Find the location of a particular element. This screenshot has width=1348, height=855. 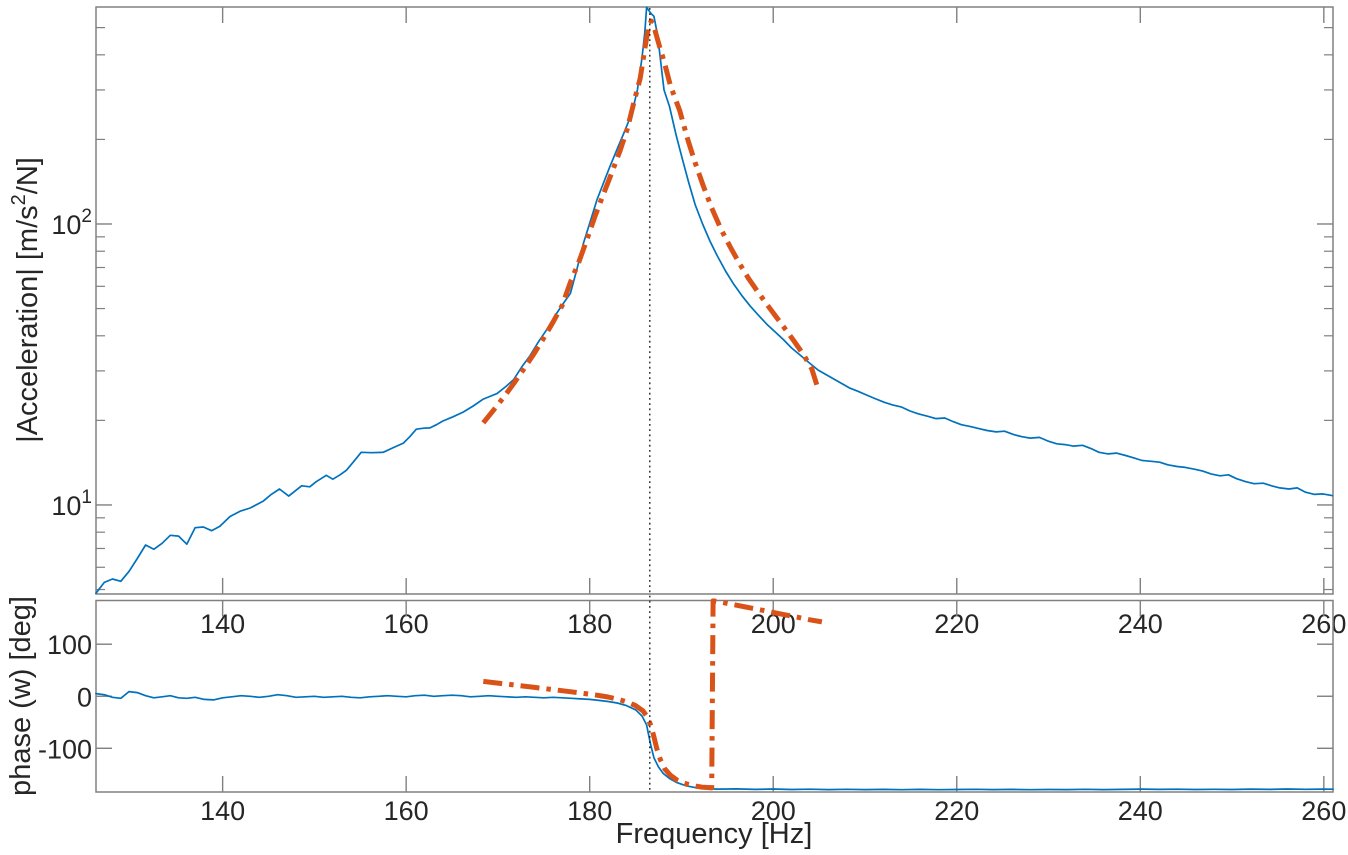

x-axis-label: Frequency [Hz] is located at coordinates (714, 834).